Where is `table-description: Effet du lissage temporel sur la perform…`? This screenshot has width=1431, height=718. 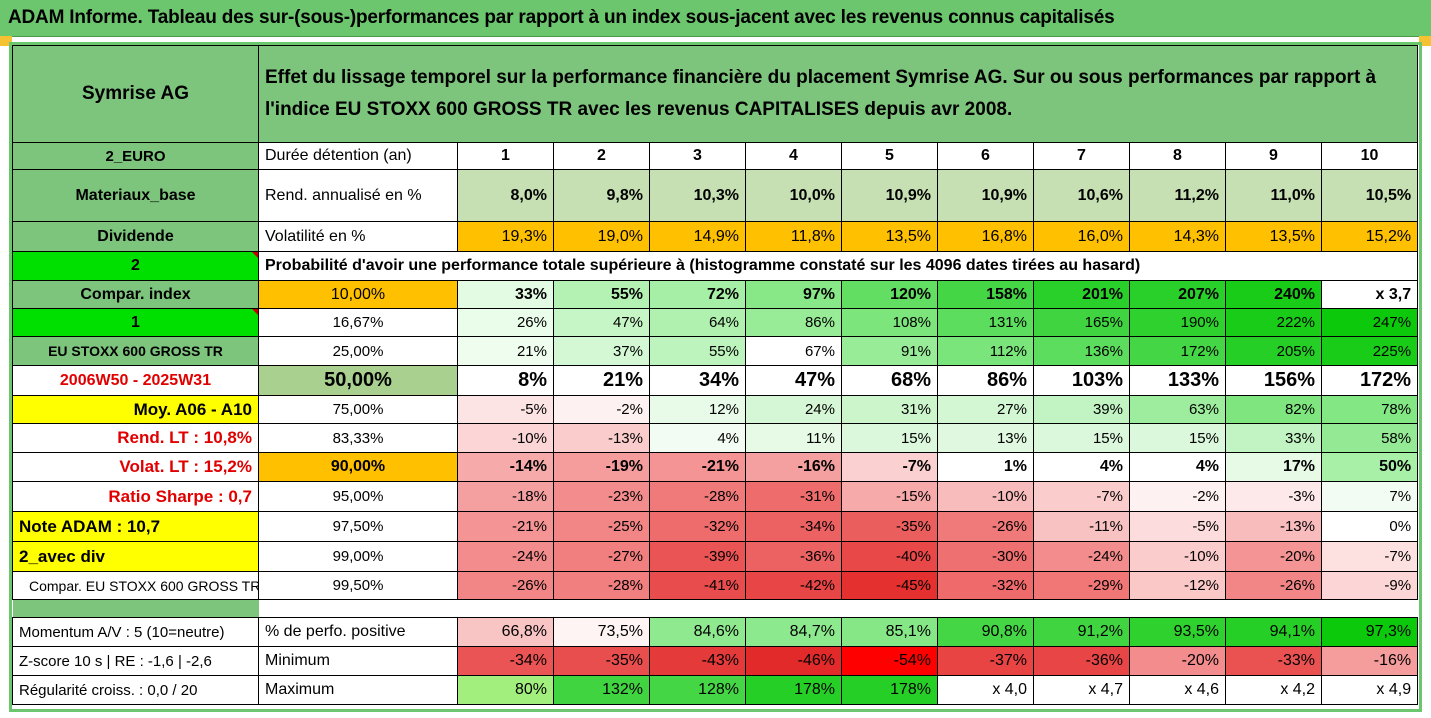 table-description: Effet du lissage temporel sur la perform… is located at coordinates (838, 94).